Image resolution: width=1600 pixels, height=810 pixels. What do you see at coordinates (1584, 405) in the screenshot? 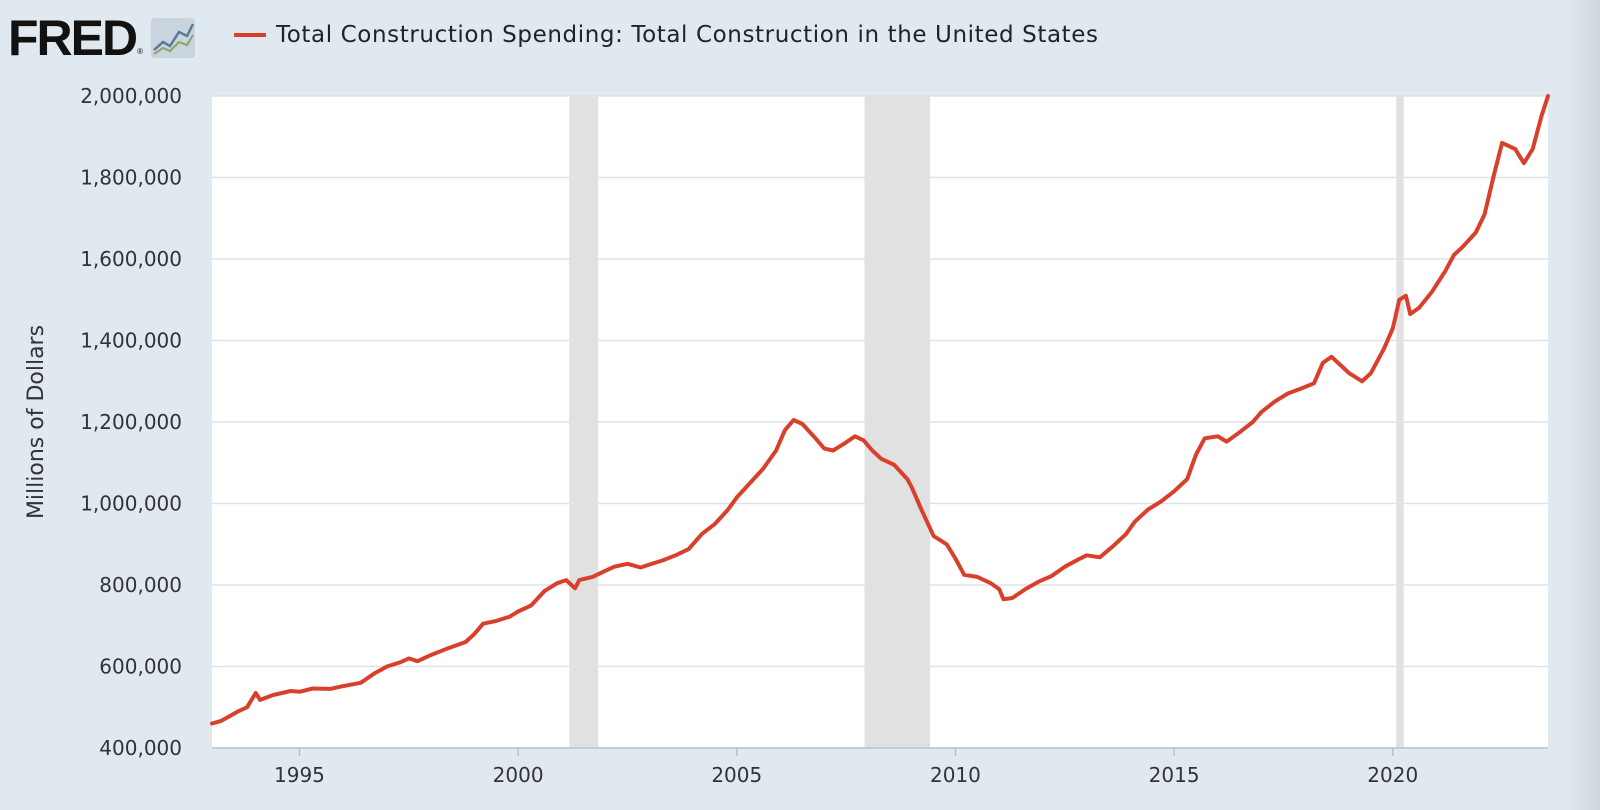
I see `window-edge` at bounding box center [1584, 405].